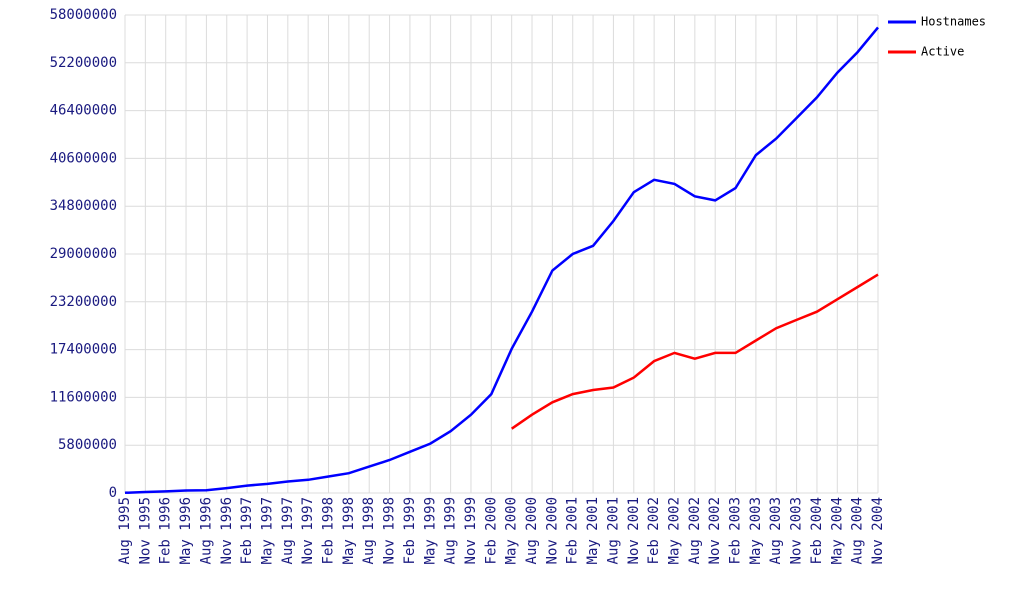 Image resolution: width=1024 pixels, height=604 pixels. Describe the element at coordinates (87, 445) in the screenshot. I see `y-tick-label: 5800000` at that location.